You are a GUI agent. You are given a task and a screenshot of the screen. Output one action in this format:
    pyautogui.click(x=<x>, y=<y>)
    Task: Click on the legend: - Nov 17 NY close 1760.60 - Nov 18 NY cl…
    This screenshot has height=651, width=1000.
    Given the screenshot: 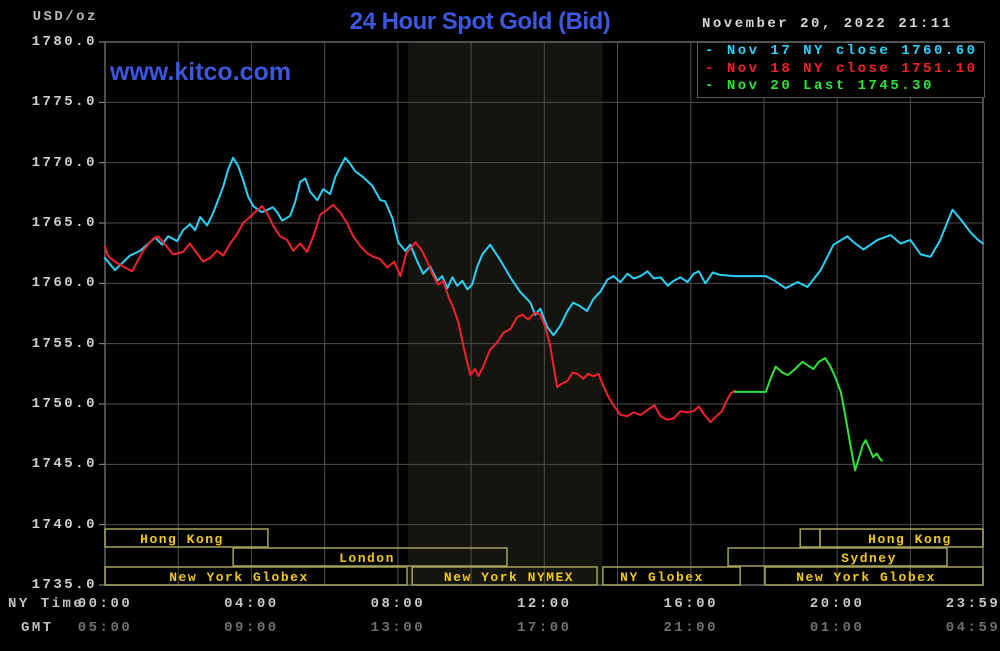 What is the action you would take?
    pyautogui.click(x=841, y=70)
    